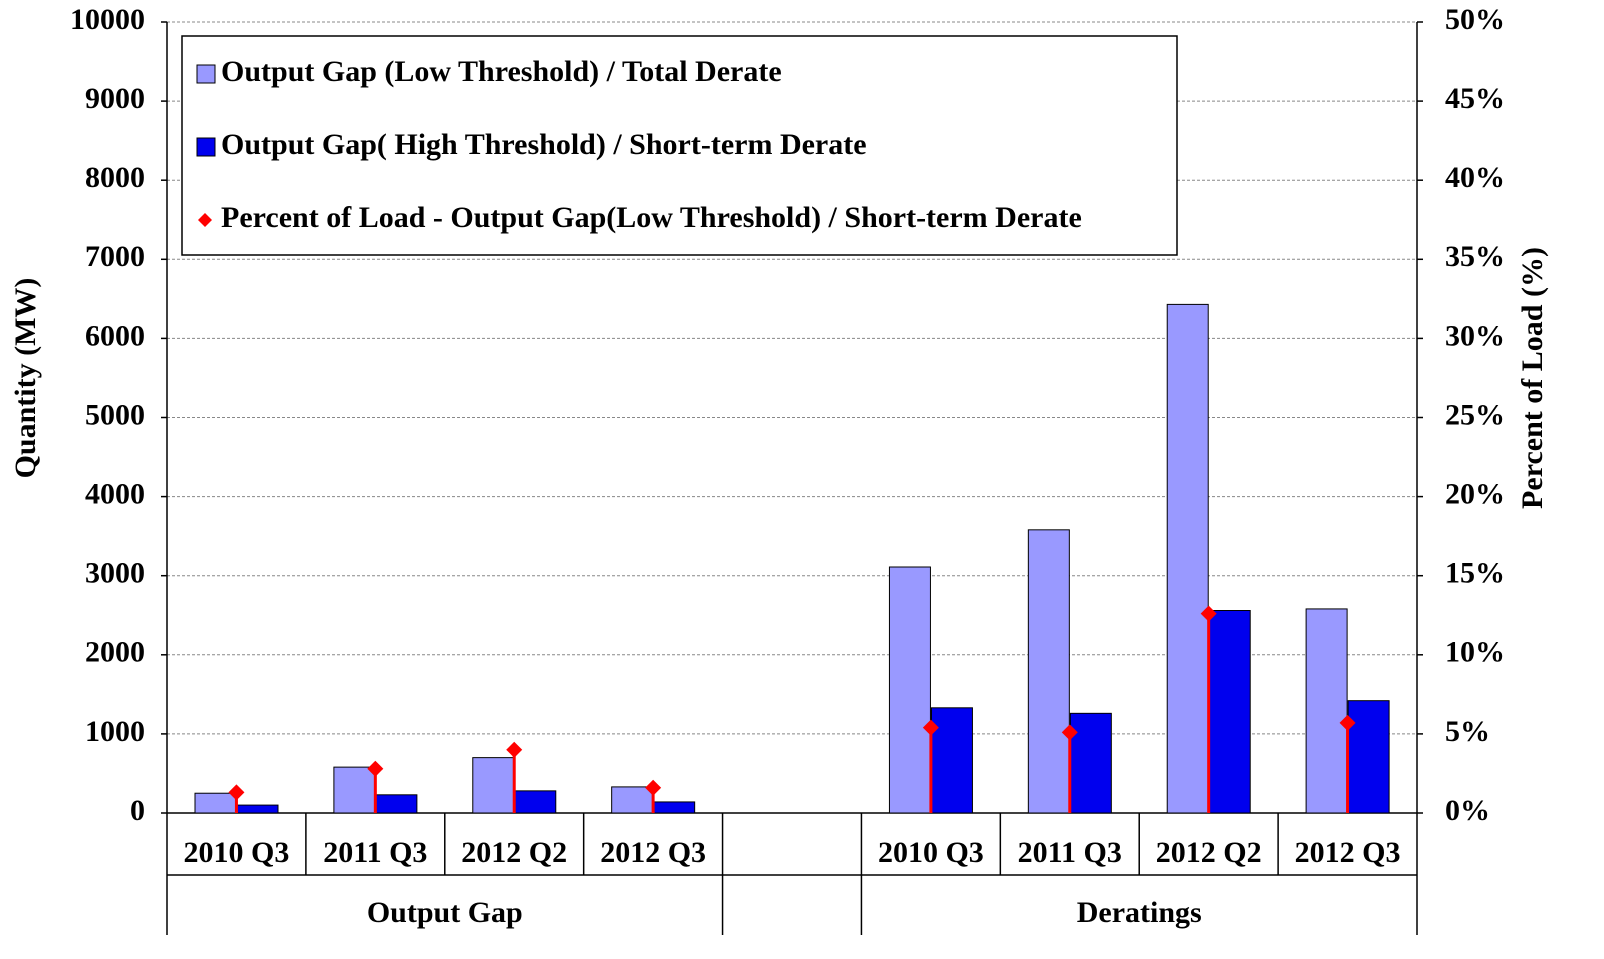  Describe the element at coordinates (1475, 414) in the screenshot. I see `y2-tick-label: 25%` at that location.